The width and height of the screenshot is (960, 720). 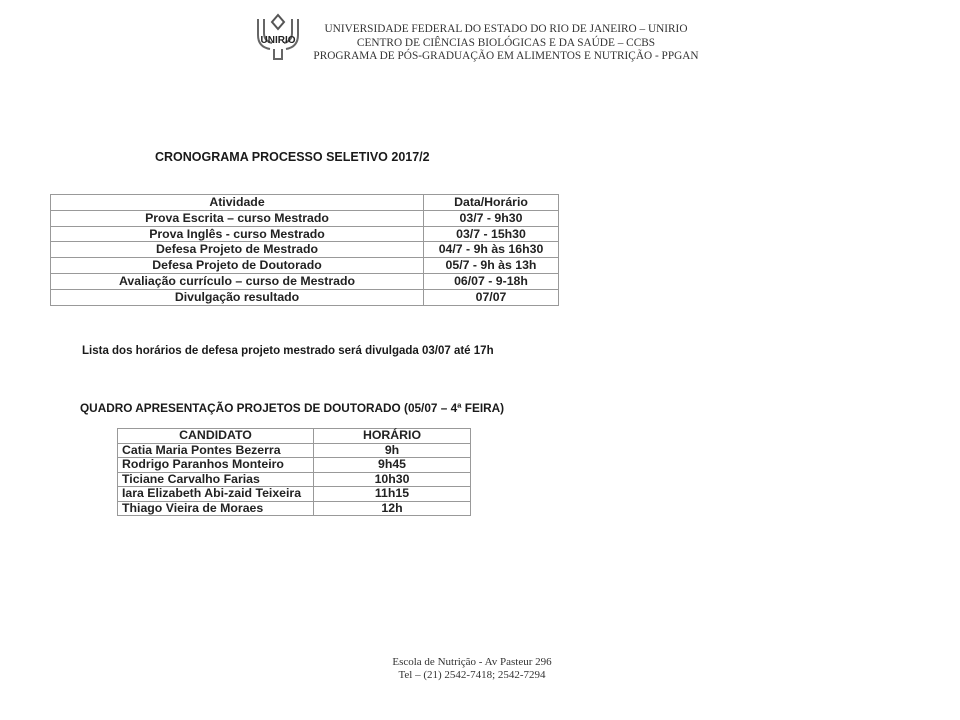 I want to click on table-row: Thiago Vieira de Moraes 12h, so click(x=294, y=508).